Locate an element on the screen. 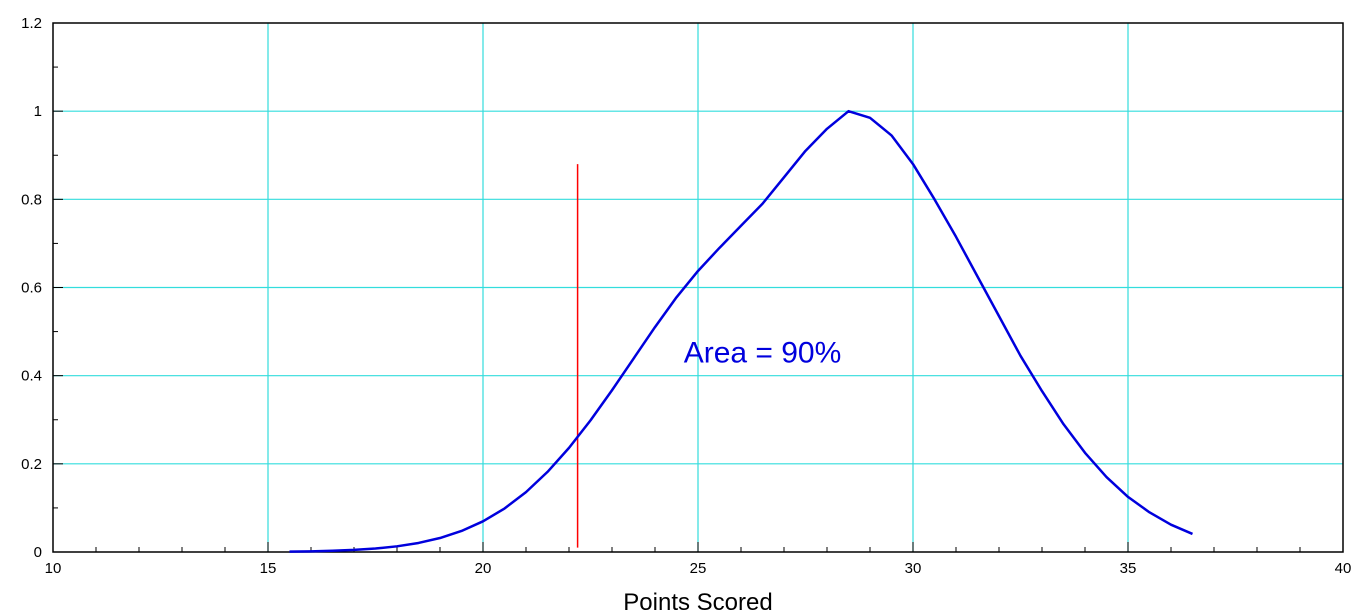  y-tick-label: 0 is located at coordinates (38, 552).